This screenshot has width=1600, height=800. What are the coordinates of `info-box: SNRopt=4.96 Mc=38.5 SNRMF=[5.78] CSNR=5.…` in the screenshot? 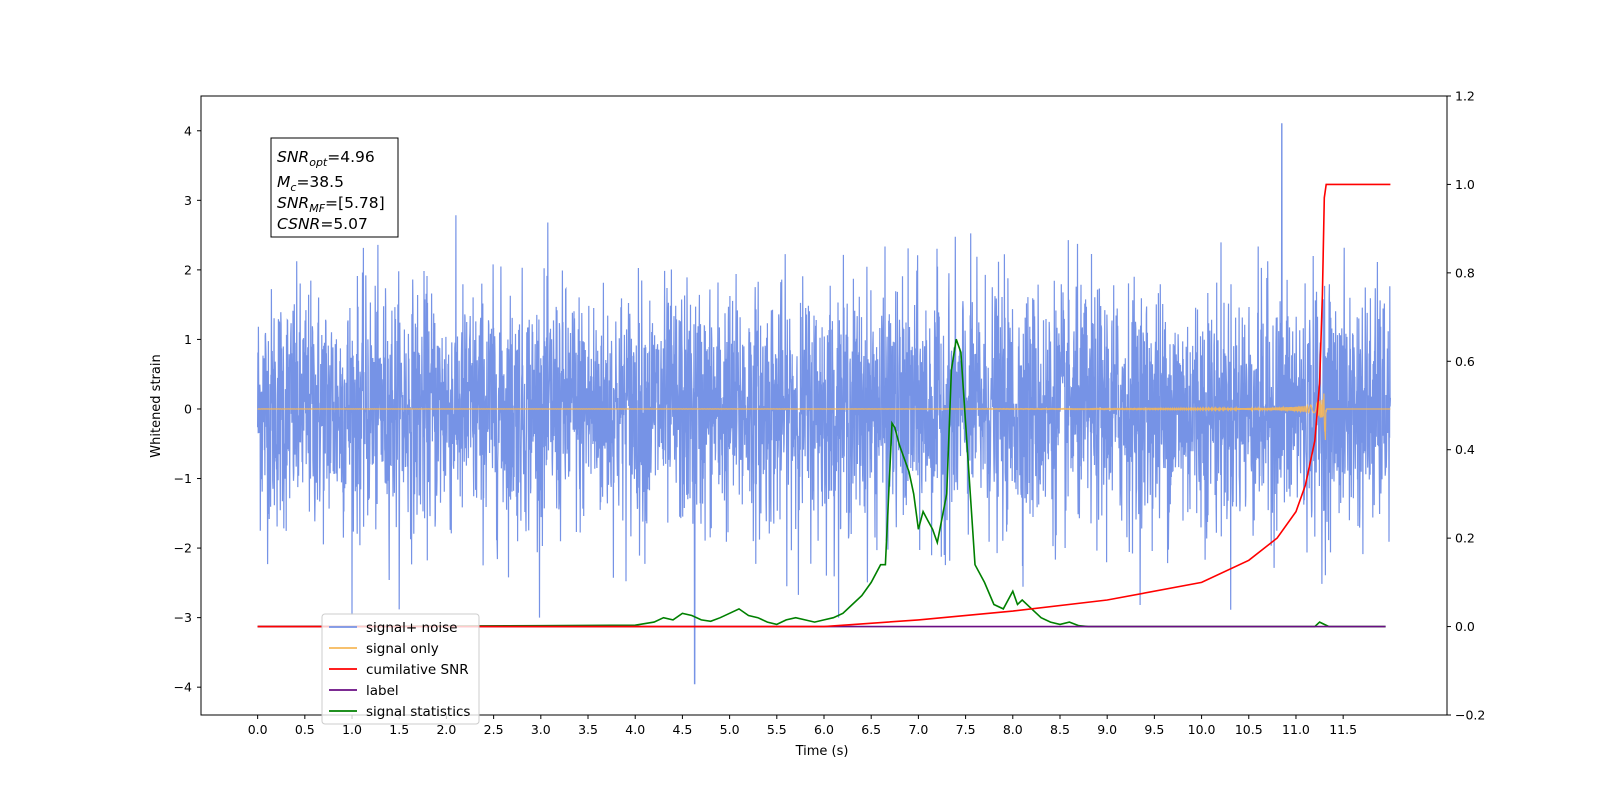 It's located at (334, 187).